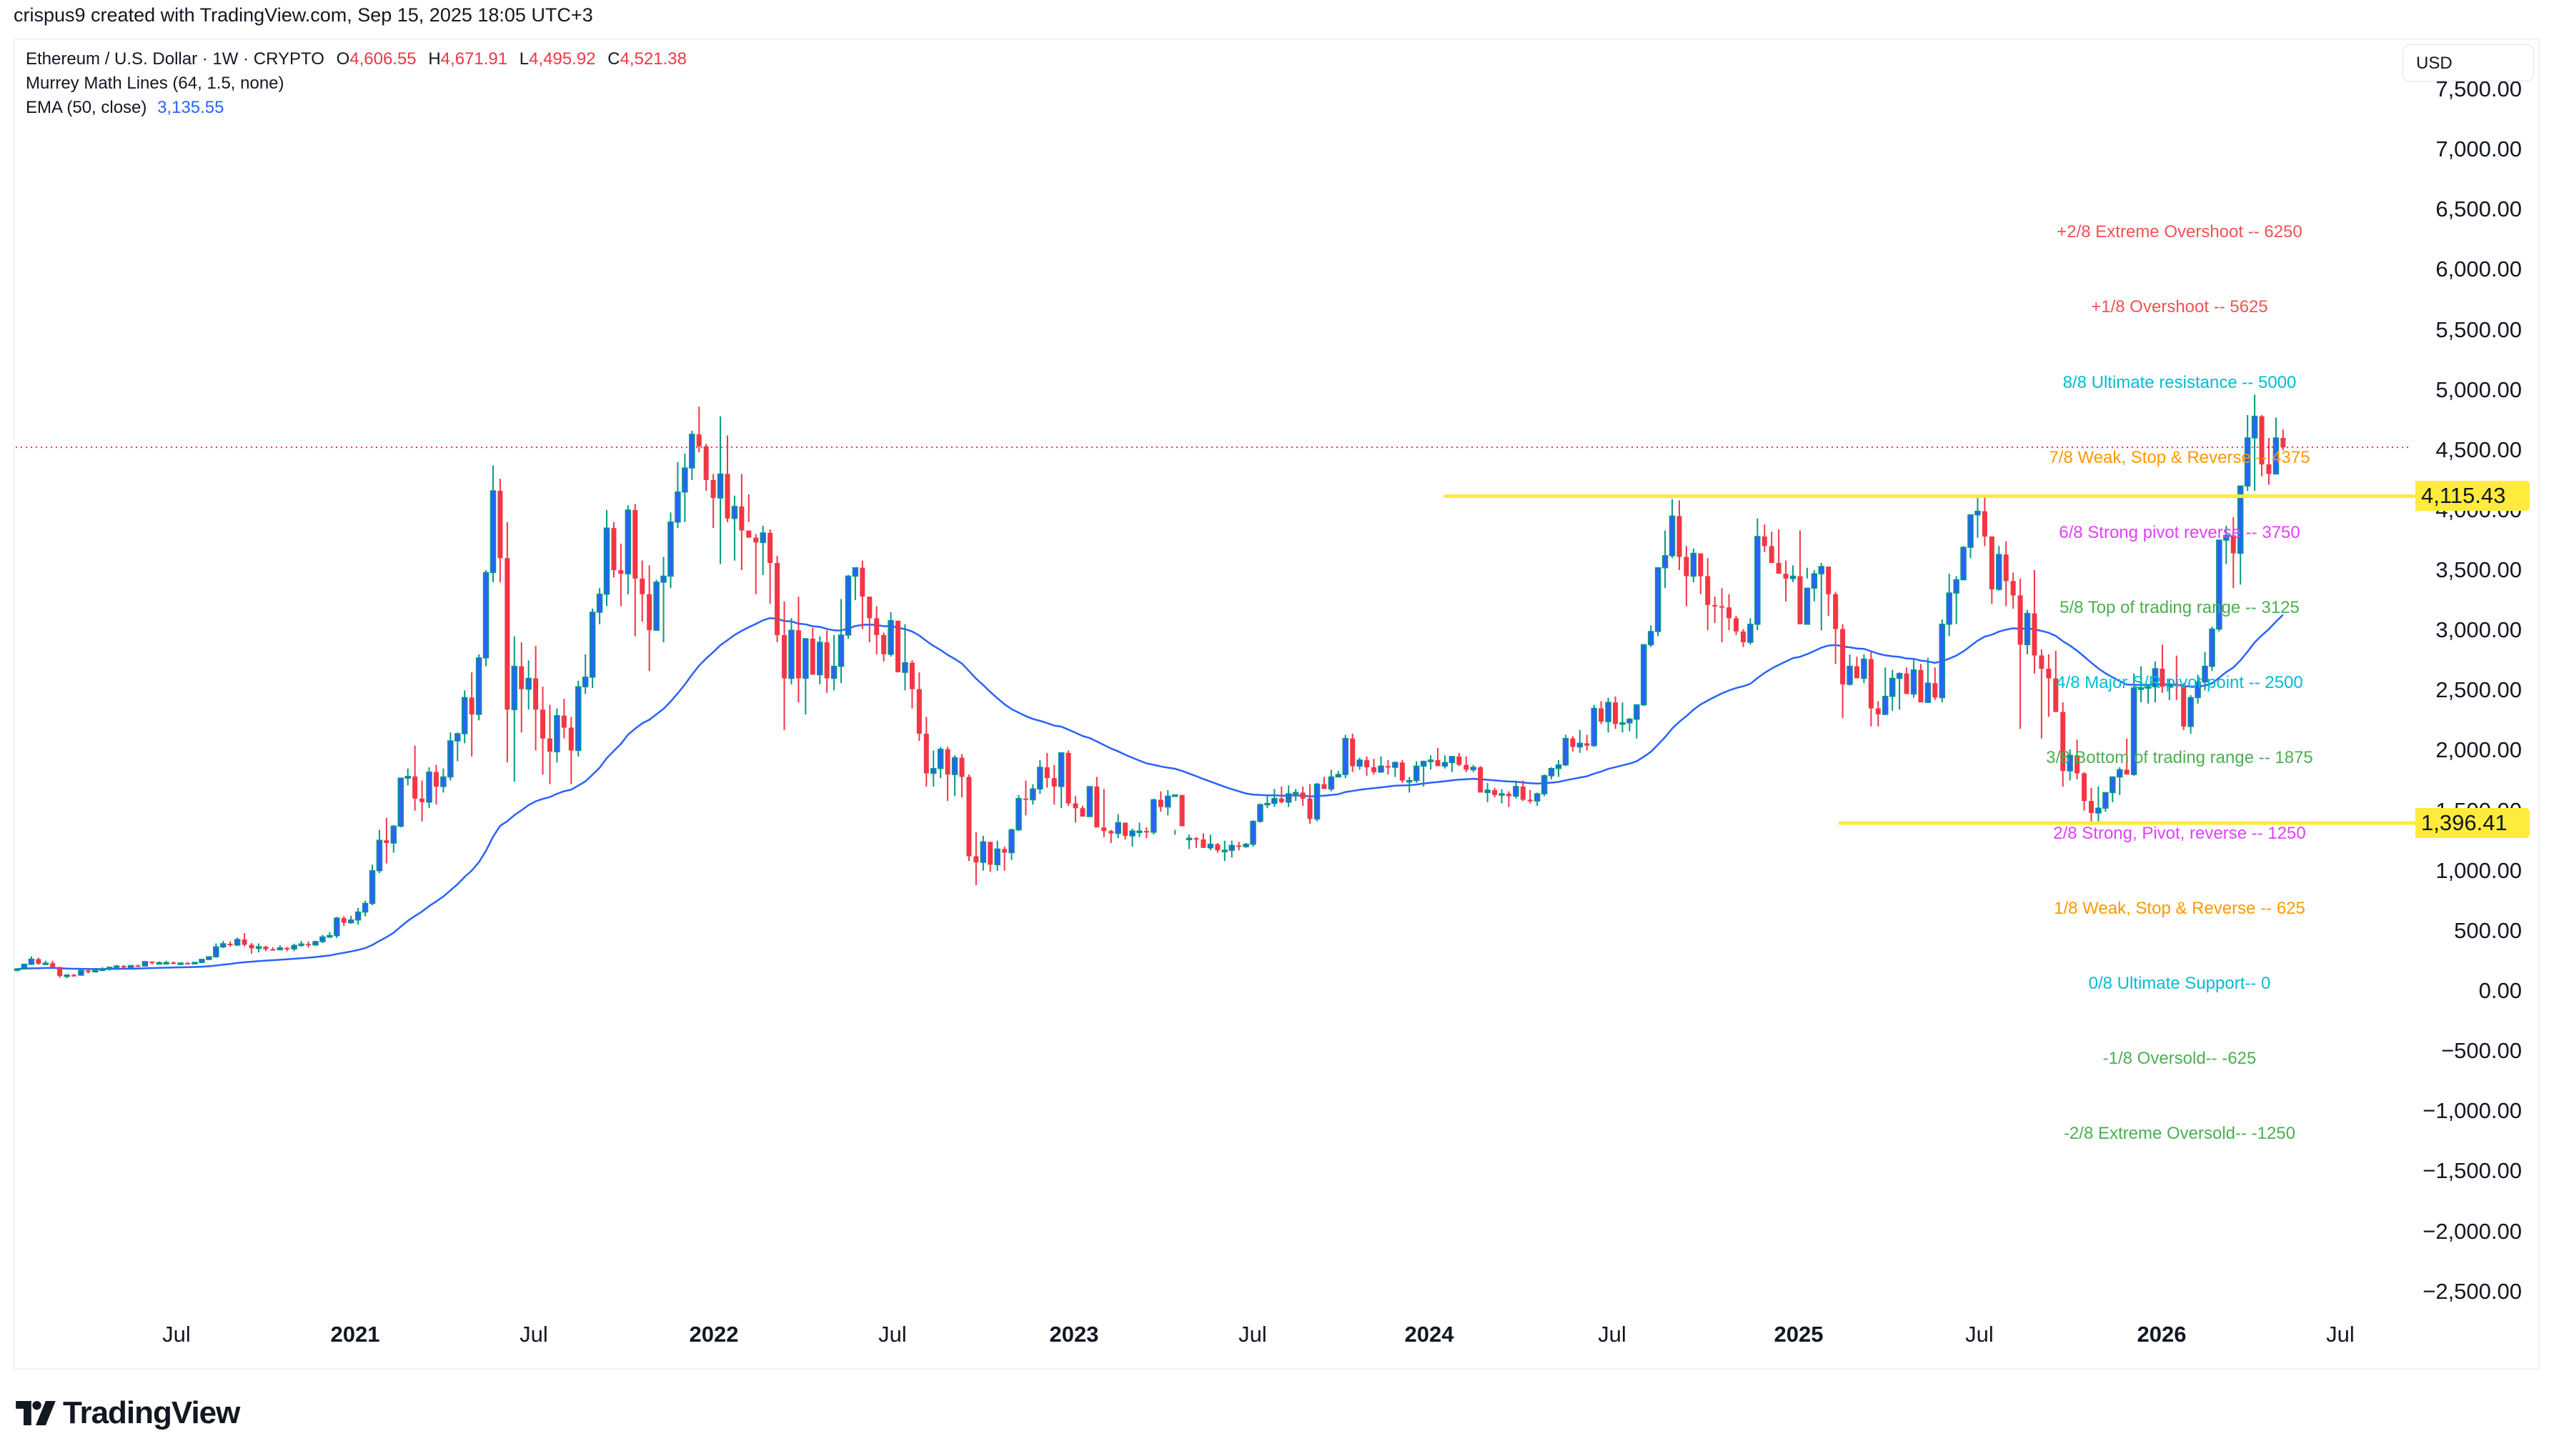 This screenshot has width=2554, height=1456. I want to click on time-axis-tick: 2024, so click(1429, 1334).